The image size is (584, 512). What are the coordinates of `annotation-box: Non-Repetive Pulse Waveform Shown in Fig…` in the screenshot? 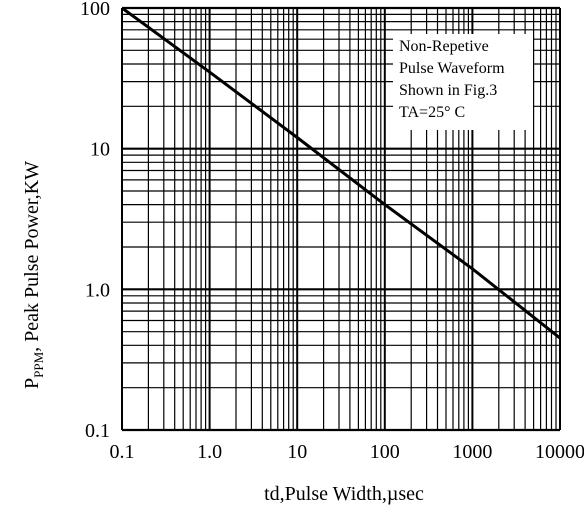 It's located at (463, 82).